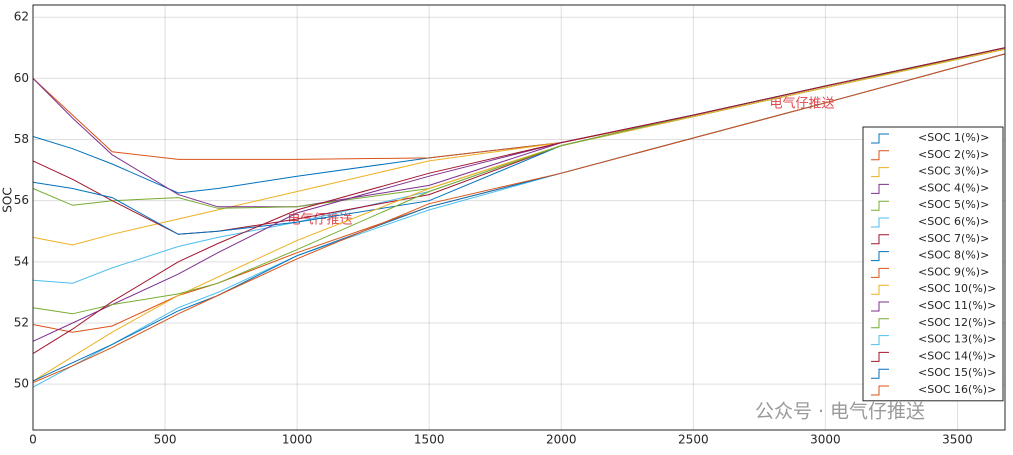  What do you see at coordinates (21, 322) in the screenshot?
I see `y-tick-label: 52` at bounding box center [21, 322].